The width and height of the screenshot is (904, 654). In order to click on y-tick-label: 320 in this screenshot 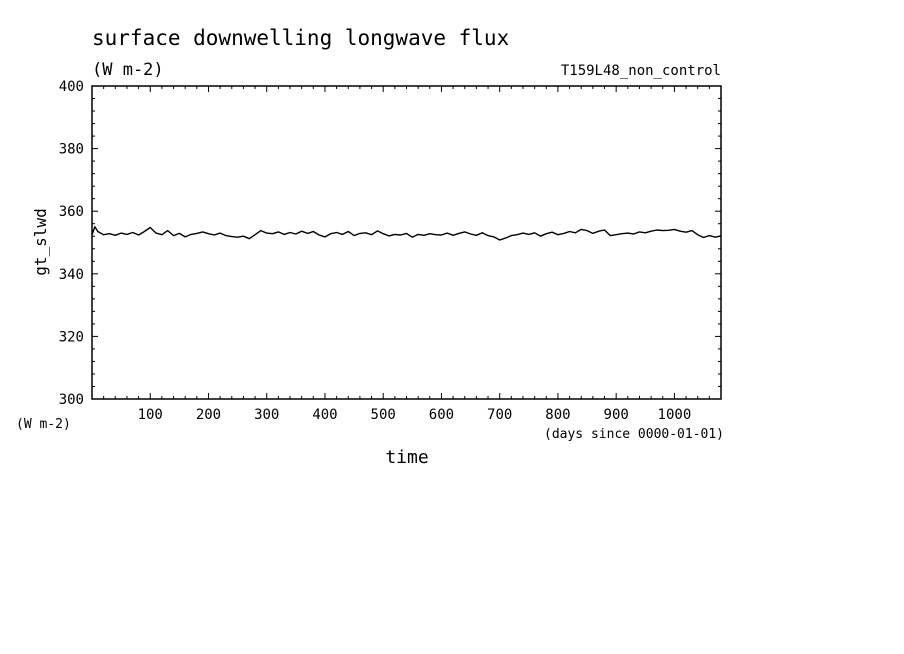, I will do `click(71, 337)`.